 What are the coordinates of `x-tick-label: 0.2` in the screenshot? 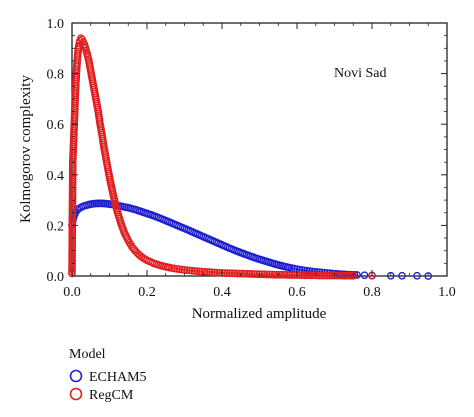 It's located at (147, 292).